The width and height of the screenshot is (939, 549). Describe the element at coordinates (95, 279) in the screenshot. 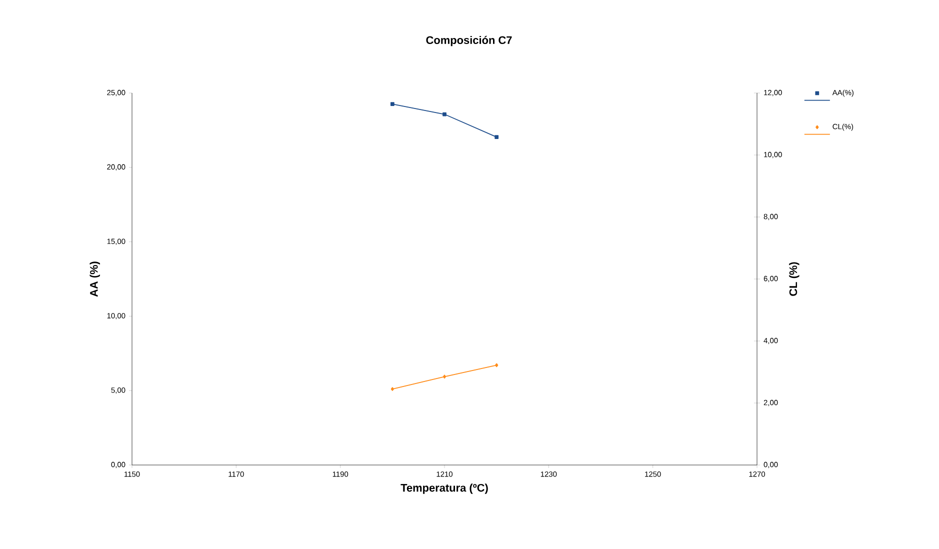

I see `y-axis-title: AA (%)` at that location.